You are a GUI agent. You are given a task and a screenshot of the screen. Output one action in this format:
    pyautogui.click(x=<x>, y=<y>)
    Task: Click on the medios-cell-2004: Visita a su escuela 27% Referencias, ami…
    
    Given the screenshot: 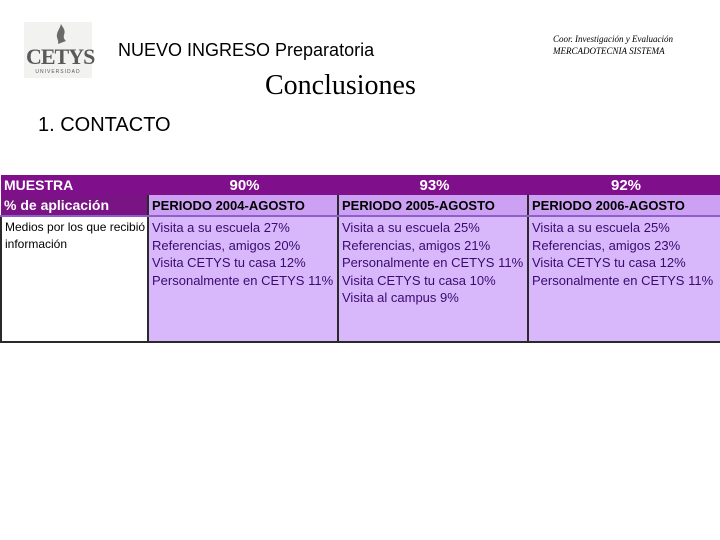 What is the action you would take?
    pyautogui.click(x=242, y=279)
    